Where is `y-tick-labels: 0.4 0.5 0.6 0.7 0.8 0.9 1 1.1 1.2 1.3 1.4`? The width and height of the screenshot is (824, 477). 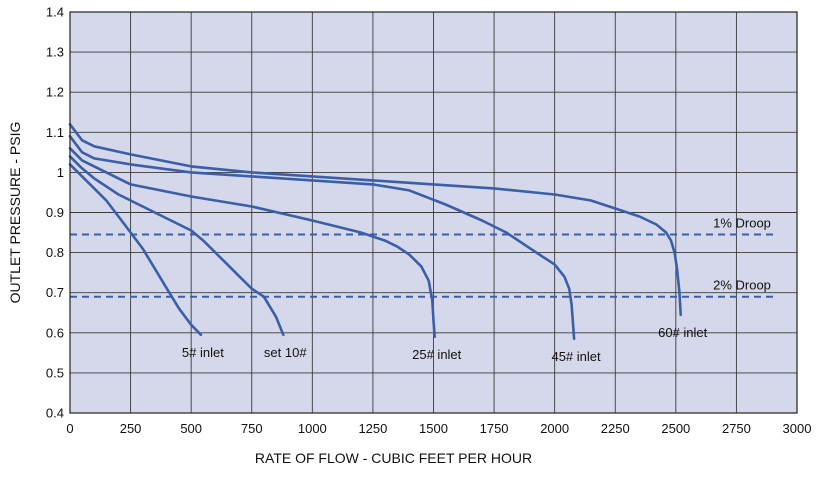 y-tick-labels: 0.4 0.5 0.6 0.7 0.8 0.9 1 1.1 1.2 1.3 1.4 is located at coordinates (55, 213).